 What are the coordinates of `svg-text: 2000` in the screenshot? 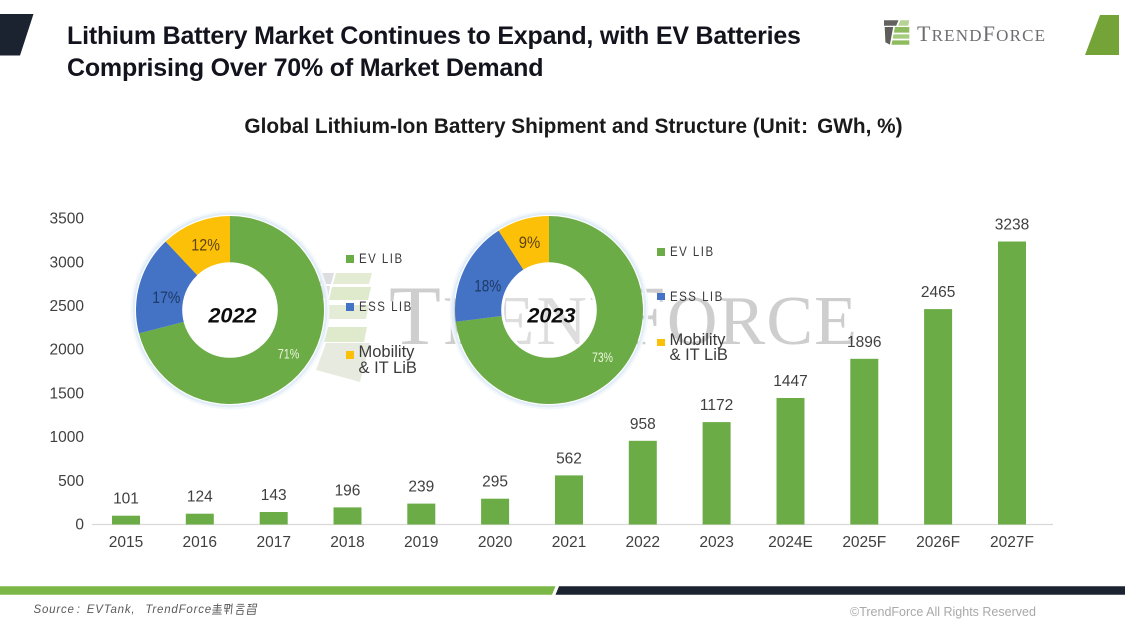 It's located at (67, 350).